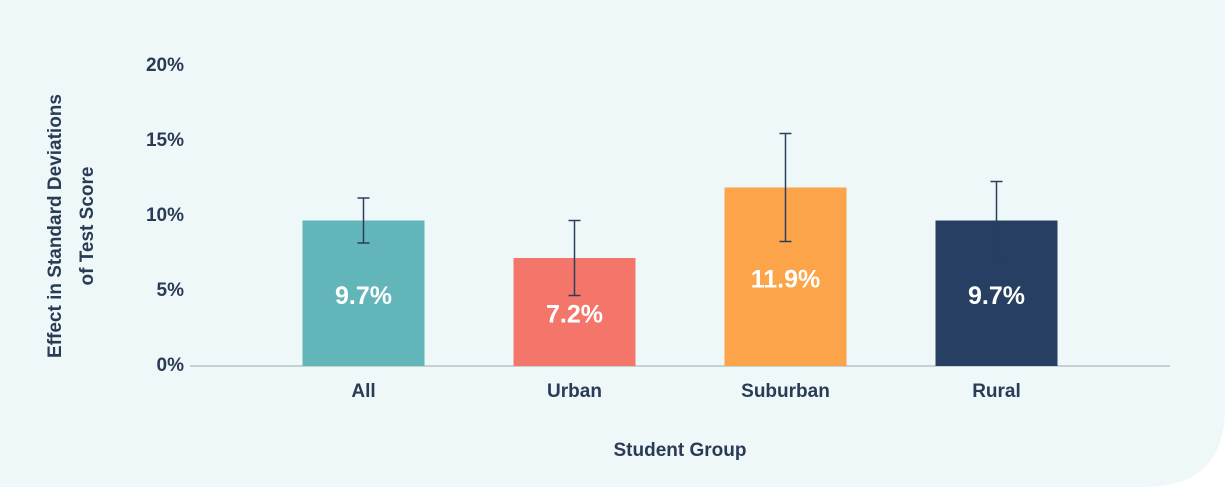 This screenshot has width=1225, height=487. I want to click on x-tick-label: Suburban, so click(785, 391).